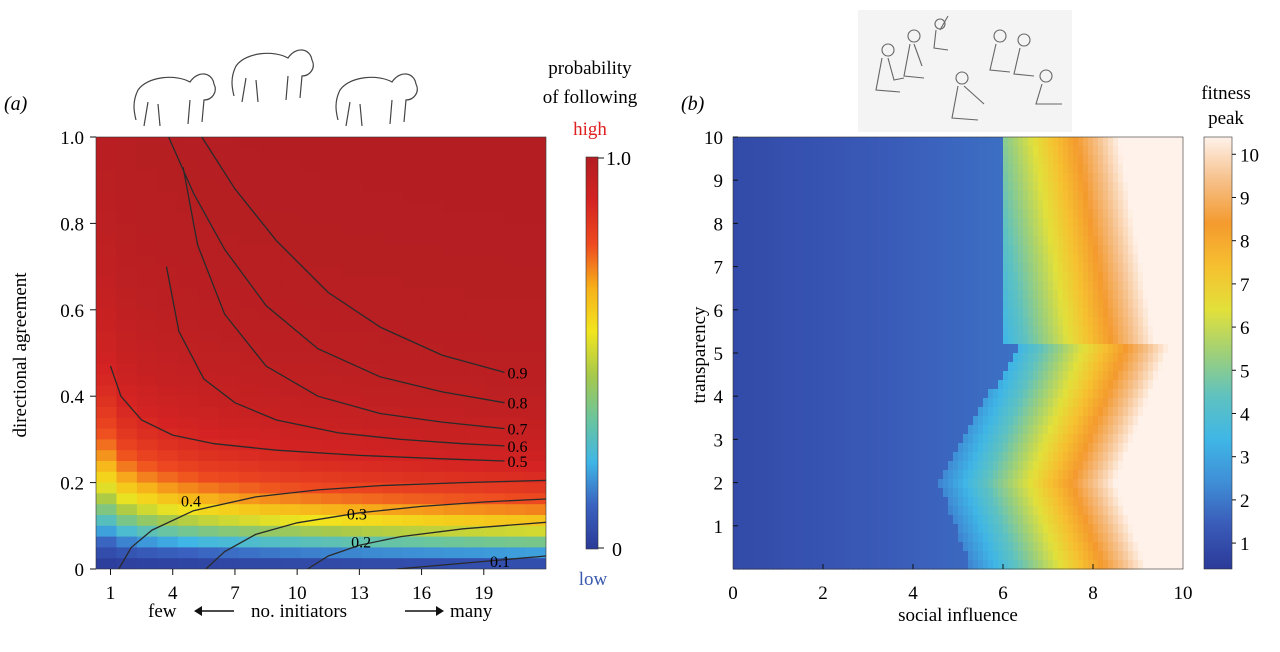  Describe the element at coordinates (590, 68) in the screenshot. I see `colorbar-a-title-line1: probability` at that location.